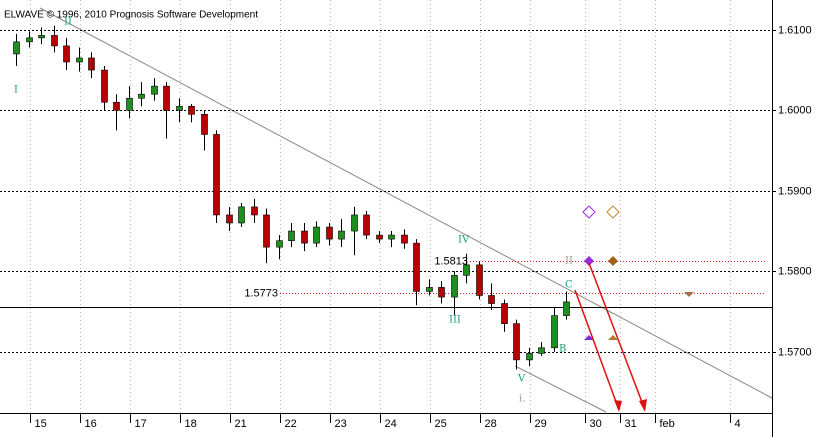 This screenshot has width=831, height=437. I want to click on wave-label: III, so click(455, 320).